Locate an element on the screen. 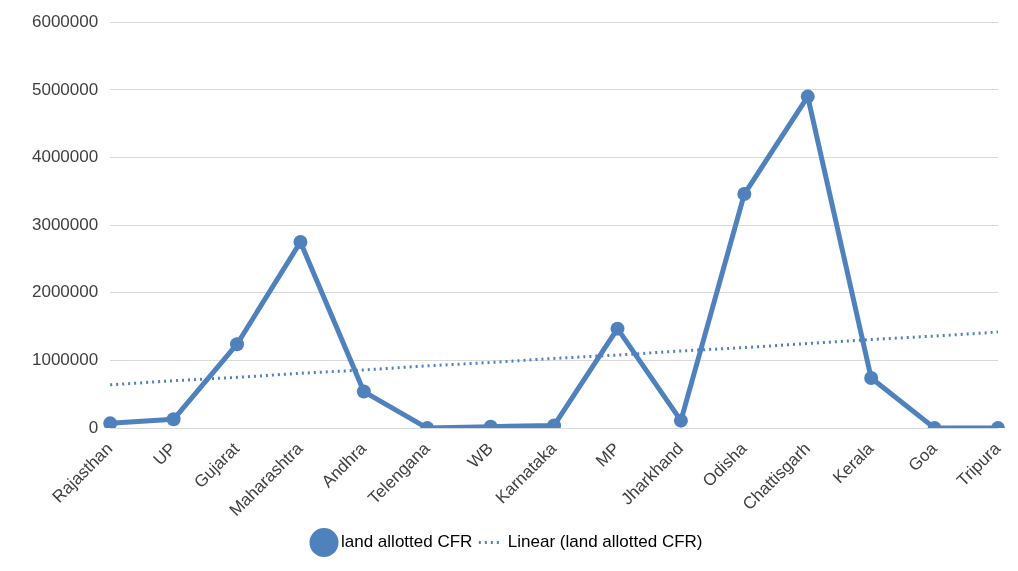  y-tick-label: 1000000 is located at coordinates (65, 360).